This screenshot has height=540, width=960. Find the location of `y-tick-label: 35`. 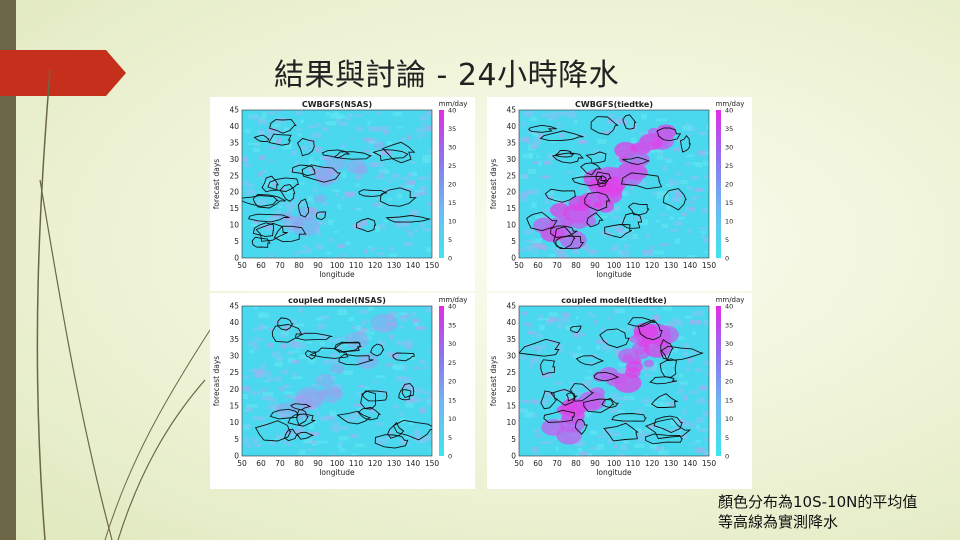

y-tick-label: 35 is located at coordinates (234, 142).